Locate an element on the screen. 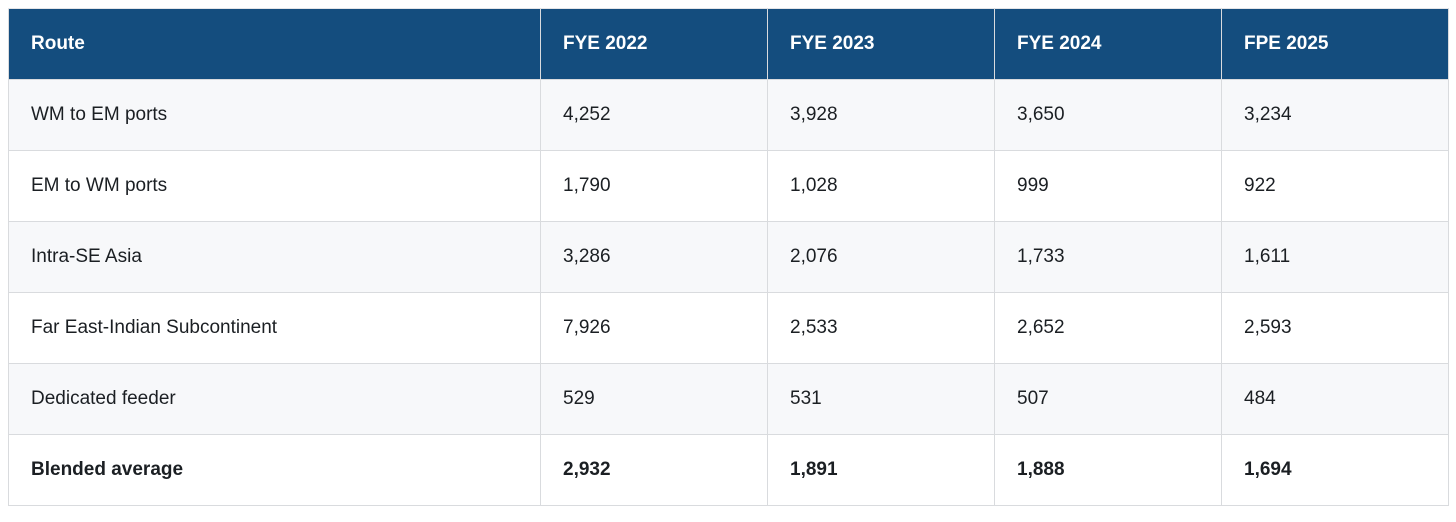 The width and height of the screenshot is (1456, 522). table-row: Intra-SE Asia 3,286 2,076 1,733 1,611 is located at coordinates (728, 257).